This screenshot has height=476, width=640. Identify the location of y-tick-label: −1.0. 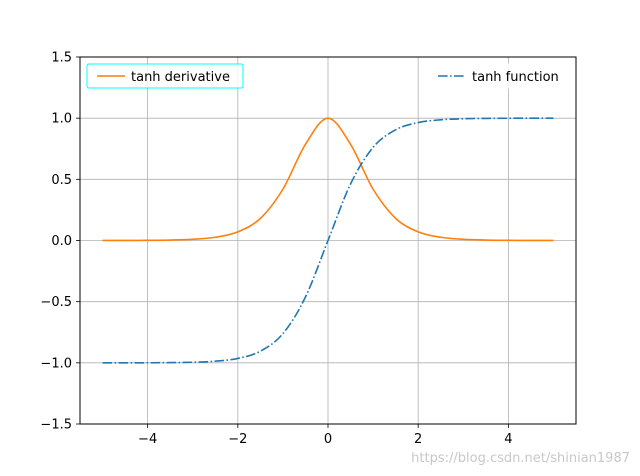
(56, 363).